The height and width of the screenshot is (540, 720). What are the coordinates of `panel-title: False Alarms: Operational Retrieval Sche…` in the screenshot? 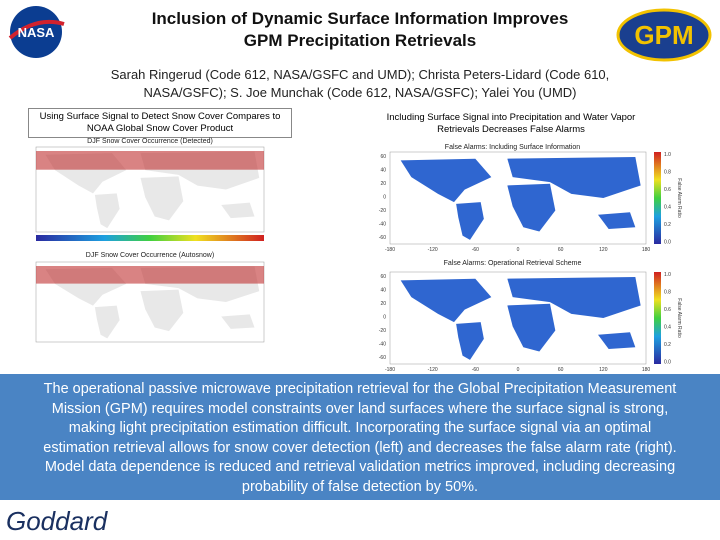 It's located at (512, 263).